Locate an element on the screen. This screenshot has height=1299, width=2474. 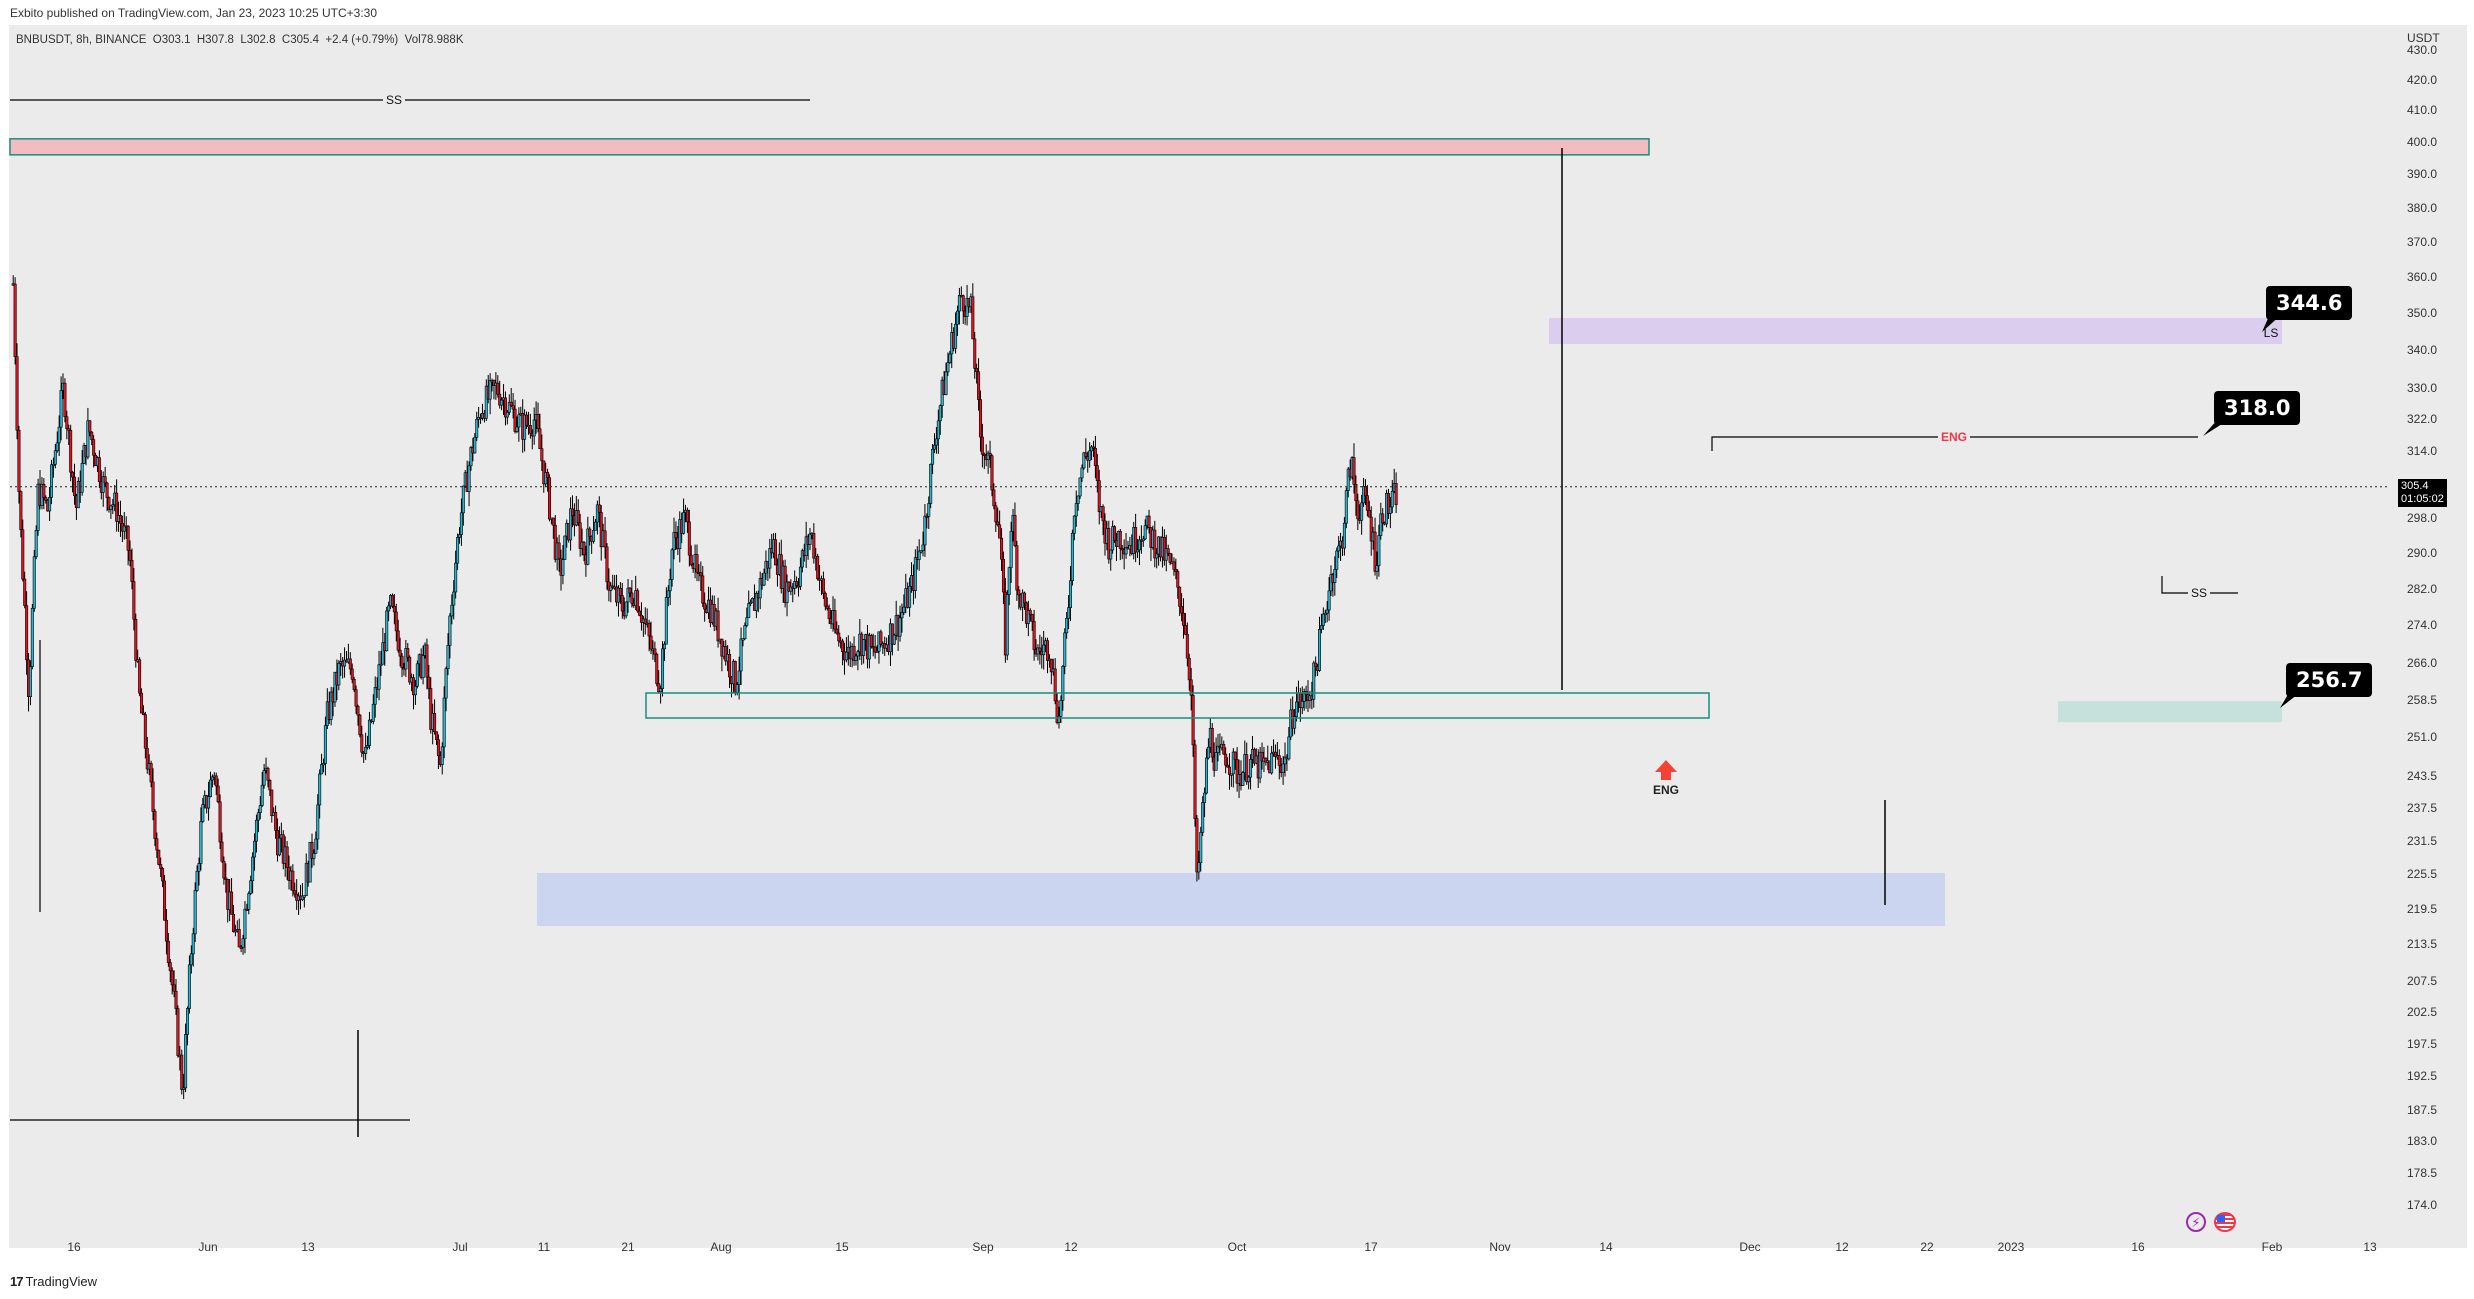
time-tick: 15 is located at coordinates (842, 1247).